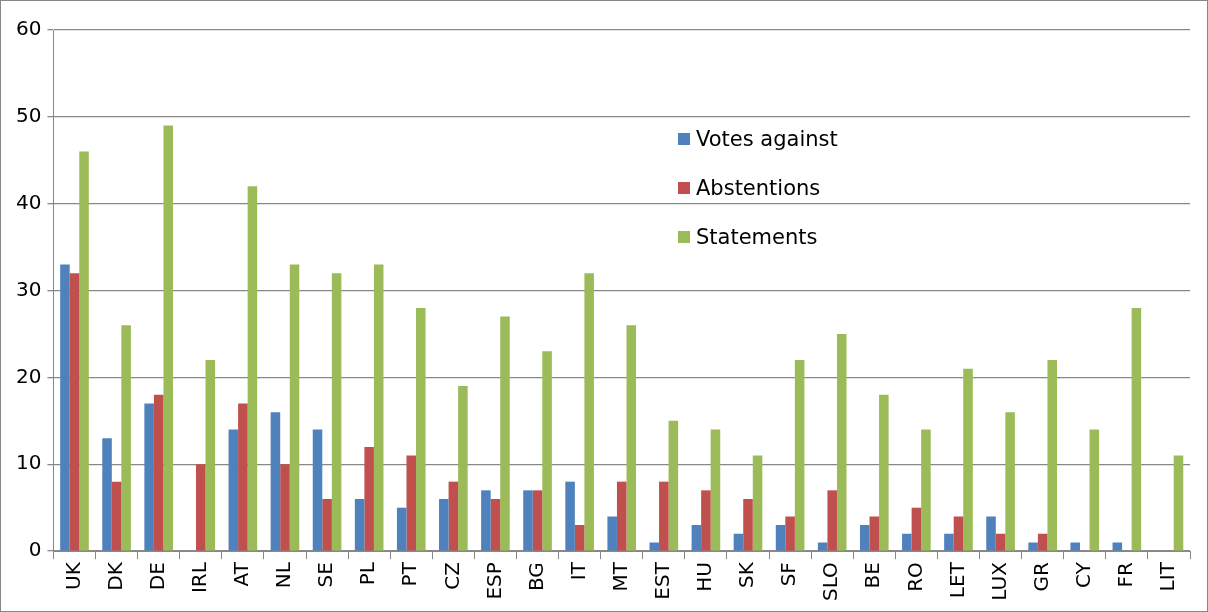  What do you see at coordinates (156, 576) in the screenshot?
I see `x-tick-label: DE` at bounding box center [156, 576].